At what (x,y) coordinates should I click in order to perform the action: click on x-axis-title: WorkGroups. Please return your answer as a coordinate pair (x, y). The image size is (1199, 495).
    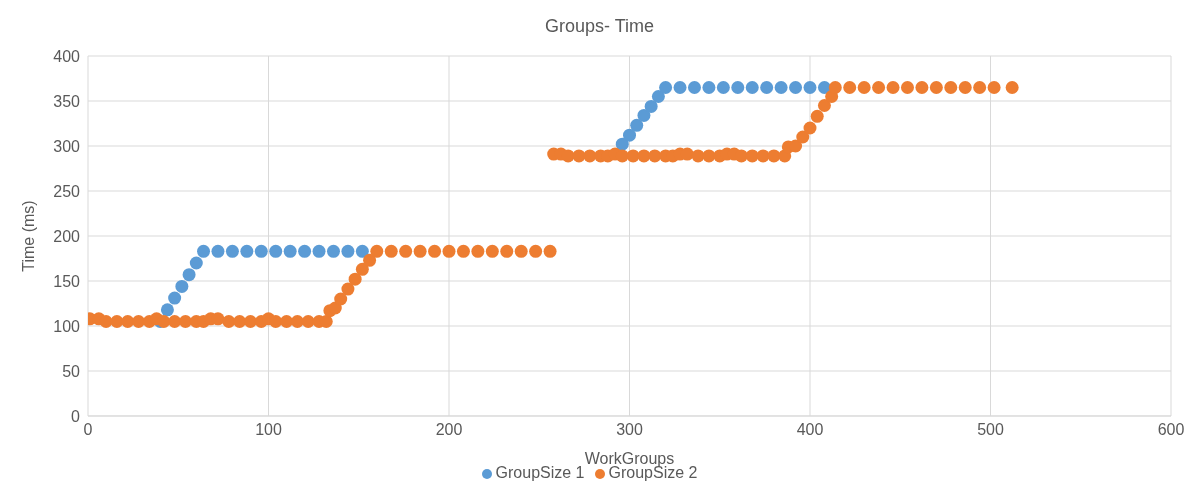
    Looking at the image, I should click on (629, 458).